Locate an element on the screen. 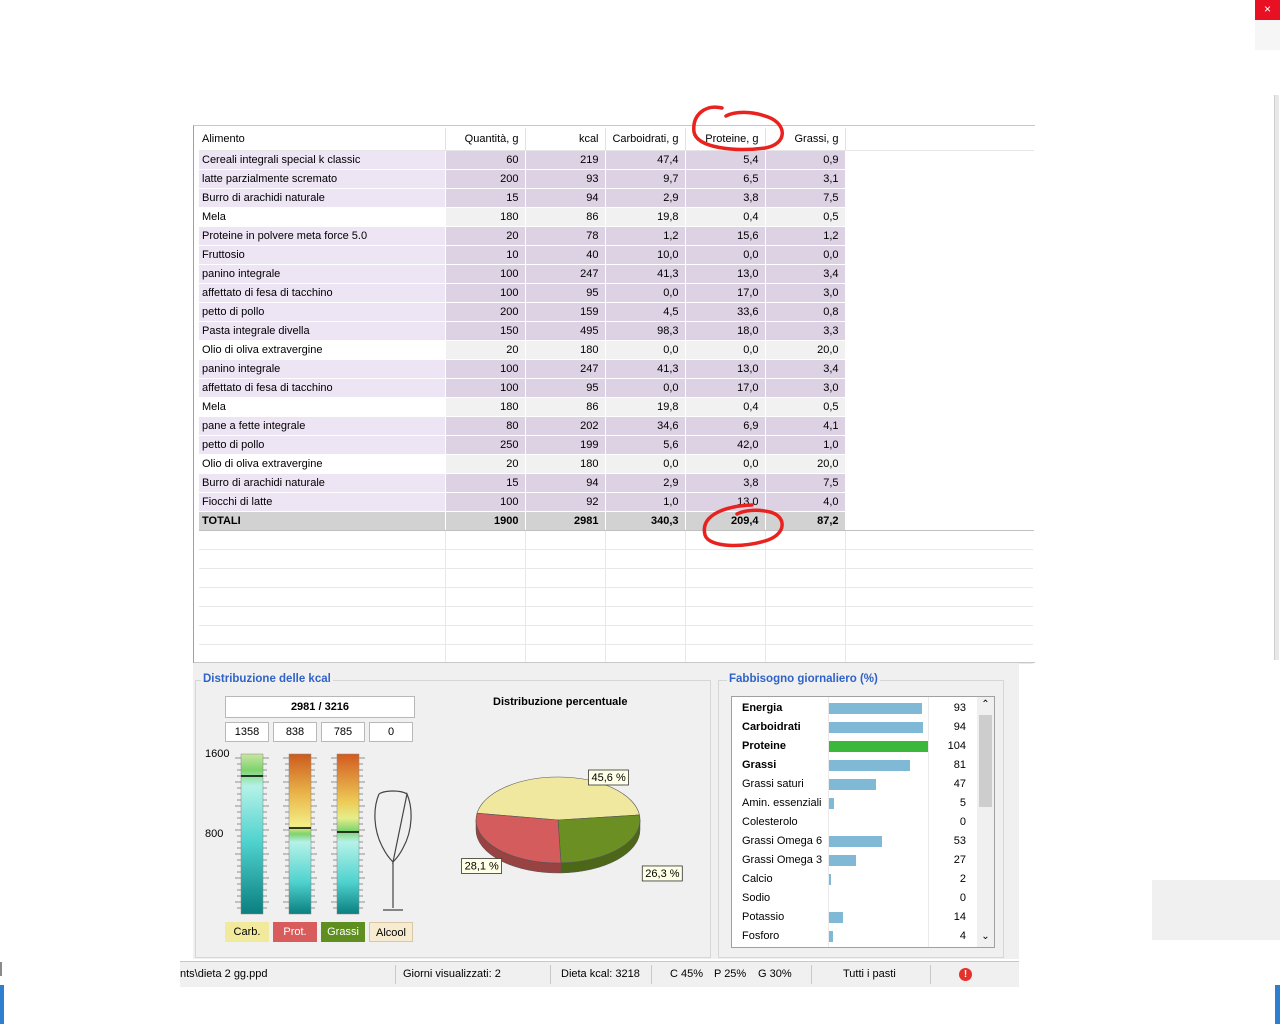 The width and height of the screenshot is (1280, 1024). cell-prot: 13,0 is located at coordinates (725, 369).